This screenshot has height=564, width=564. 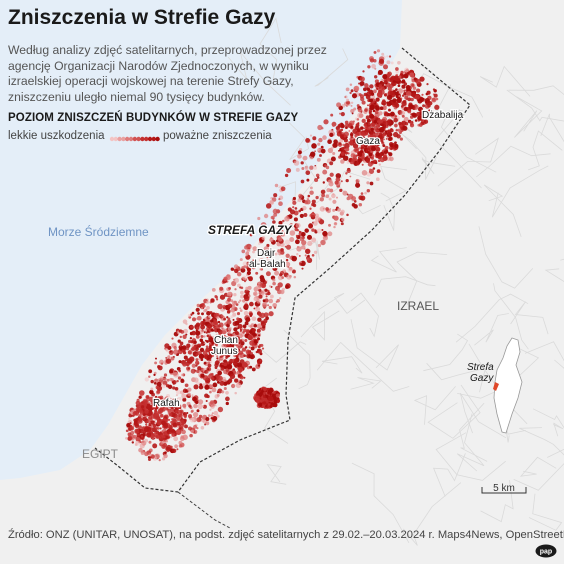 What do you see at coordinates (134, 139) in the screenshot?
I see `legend-gradient-dots` at bounding box center [134, 139].